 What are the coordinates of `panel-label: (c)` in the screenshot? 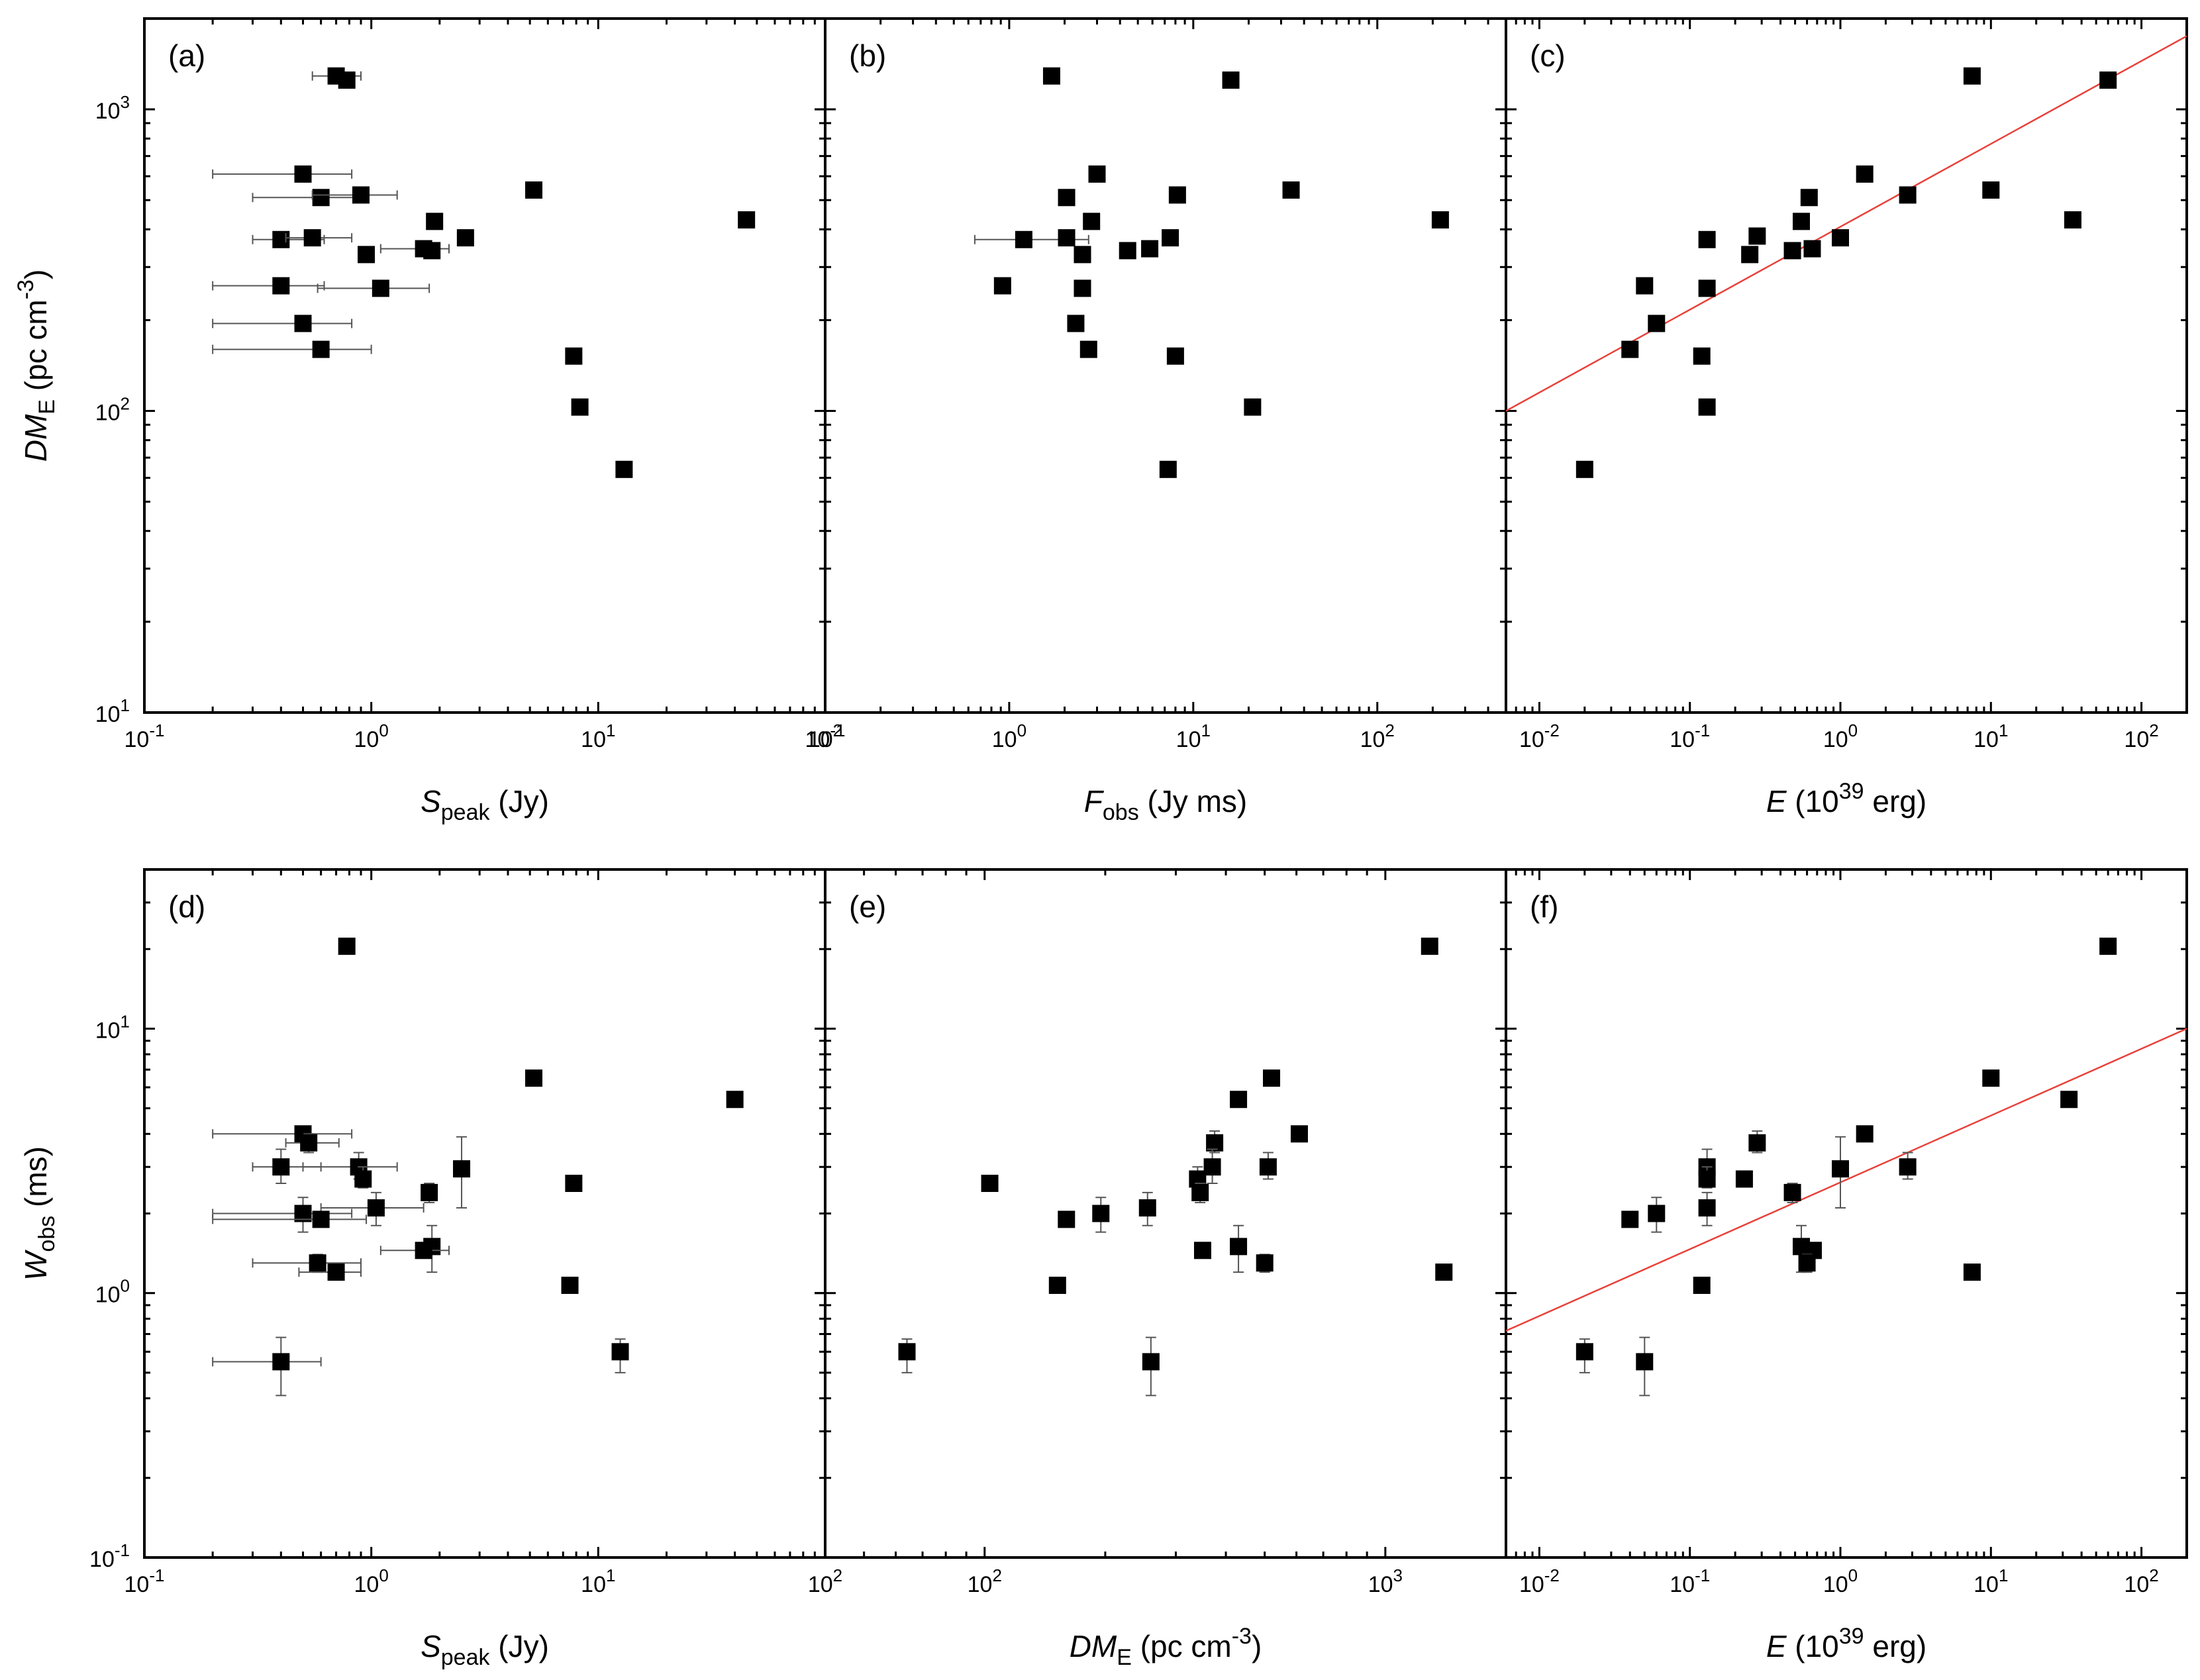 It's located at (1548, 55).